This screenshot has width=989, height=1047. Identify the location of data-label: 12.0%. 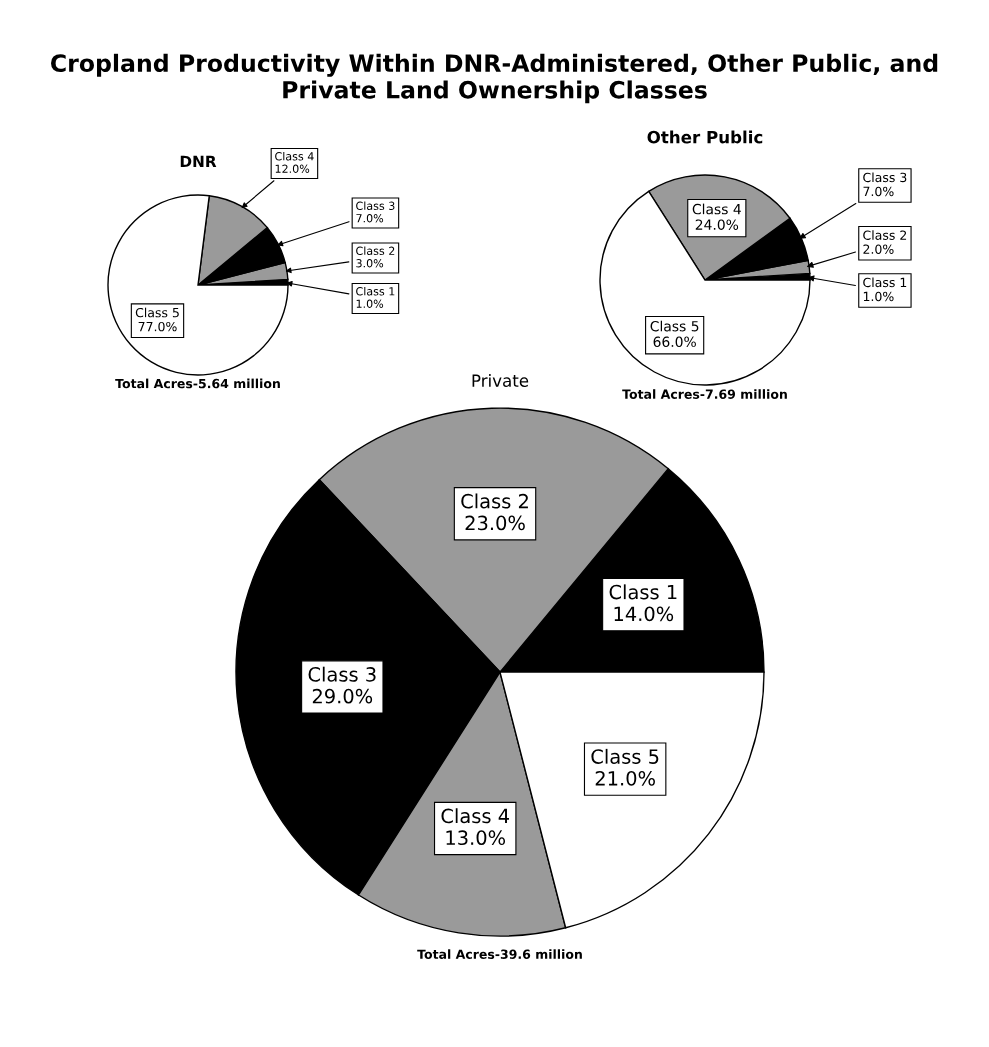
(292, 168).